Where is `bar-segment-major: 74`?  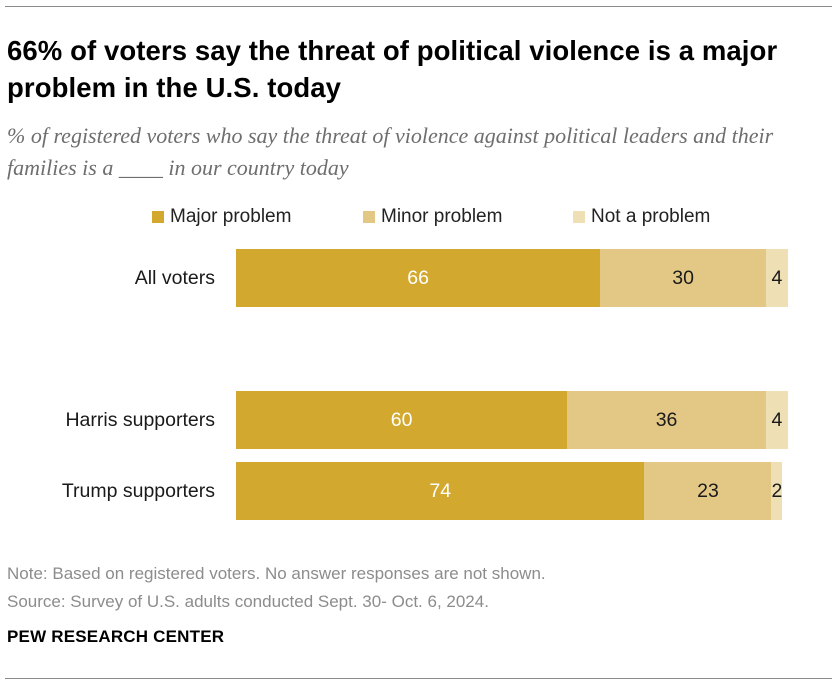
bar-segment-major: 74 is located at coordinates (440, 491).